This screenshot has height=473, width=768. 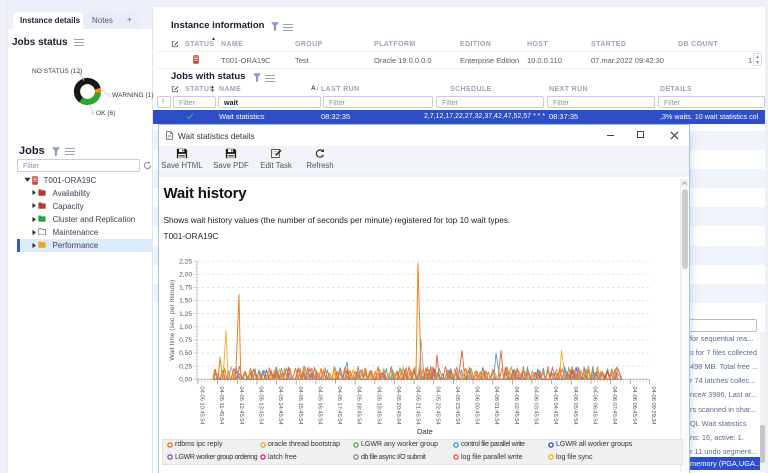 What do you see at coordinates (280, 405) in the screenshot?
I see `svg-text: 04-05 14:45:54` at bounding box center [280, 405].